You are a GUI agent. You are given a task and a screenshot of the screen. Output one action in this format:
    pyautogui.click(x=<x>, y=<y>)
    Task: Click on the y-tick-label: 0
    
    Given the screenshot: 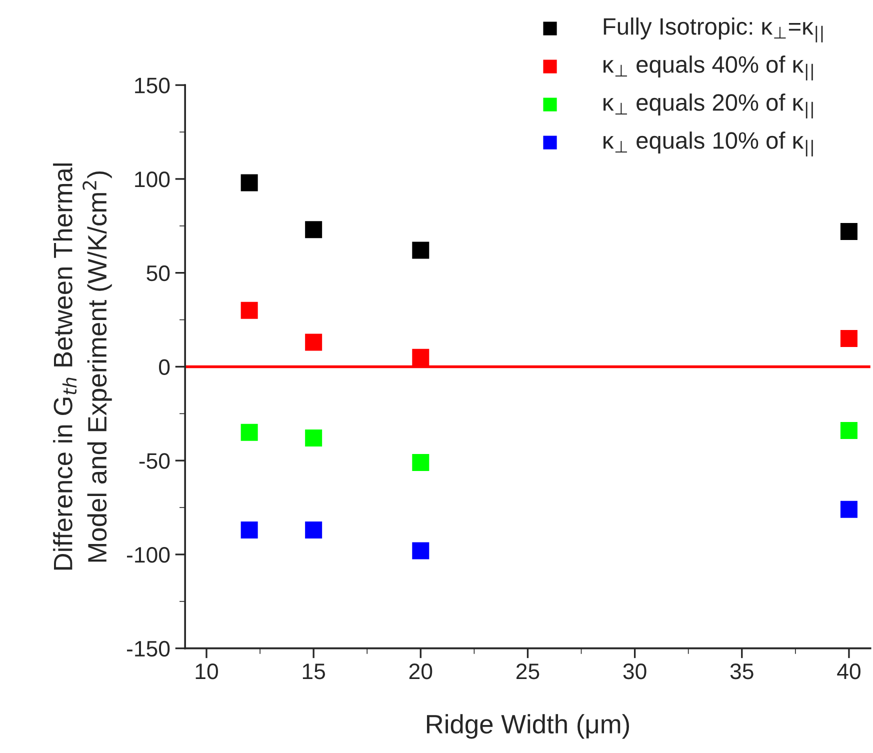 What is the action you would take?
    pyautogui.click(x=164, y=367)
    